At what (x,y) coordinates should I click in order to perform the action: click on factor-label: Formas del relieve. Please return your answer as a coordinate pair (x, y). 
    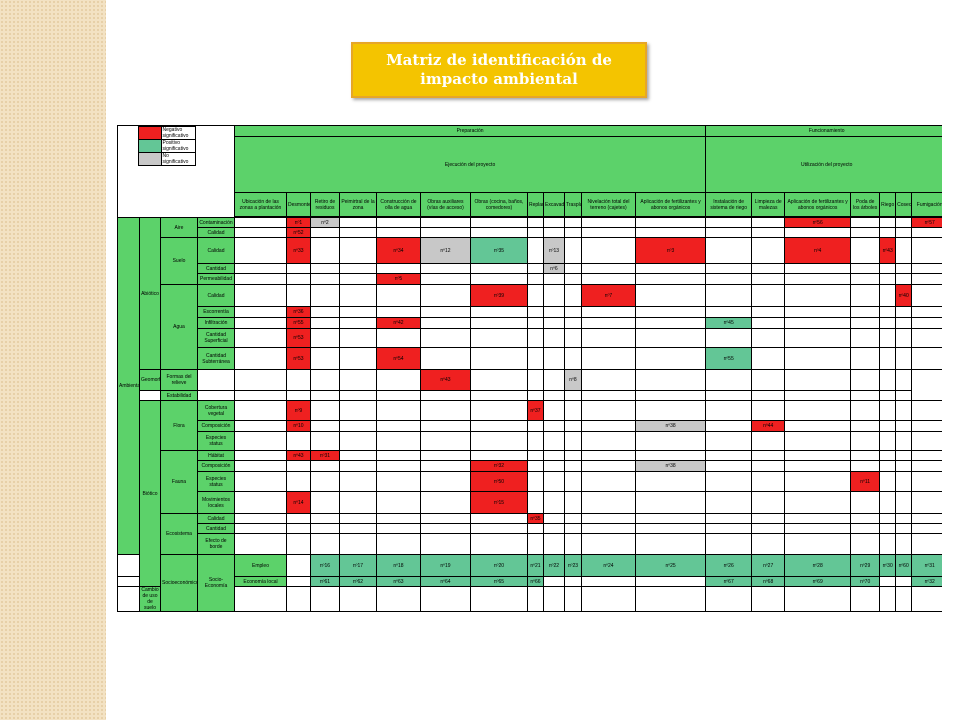
    Looking at the image, I should click on (179, 380).